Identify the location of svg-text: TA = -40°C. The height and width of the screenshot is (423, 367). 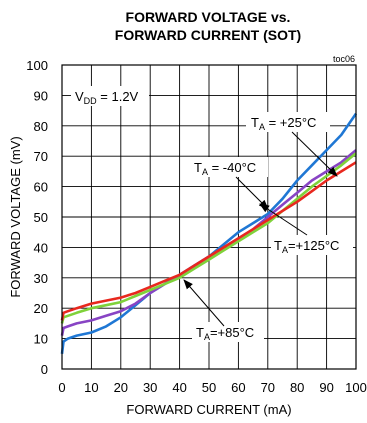
(225, 168).